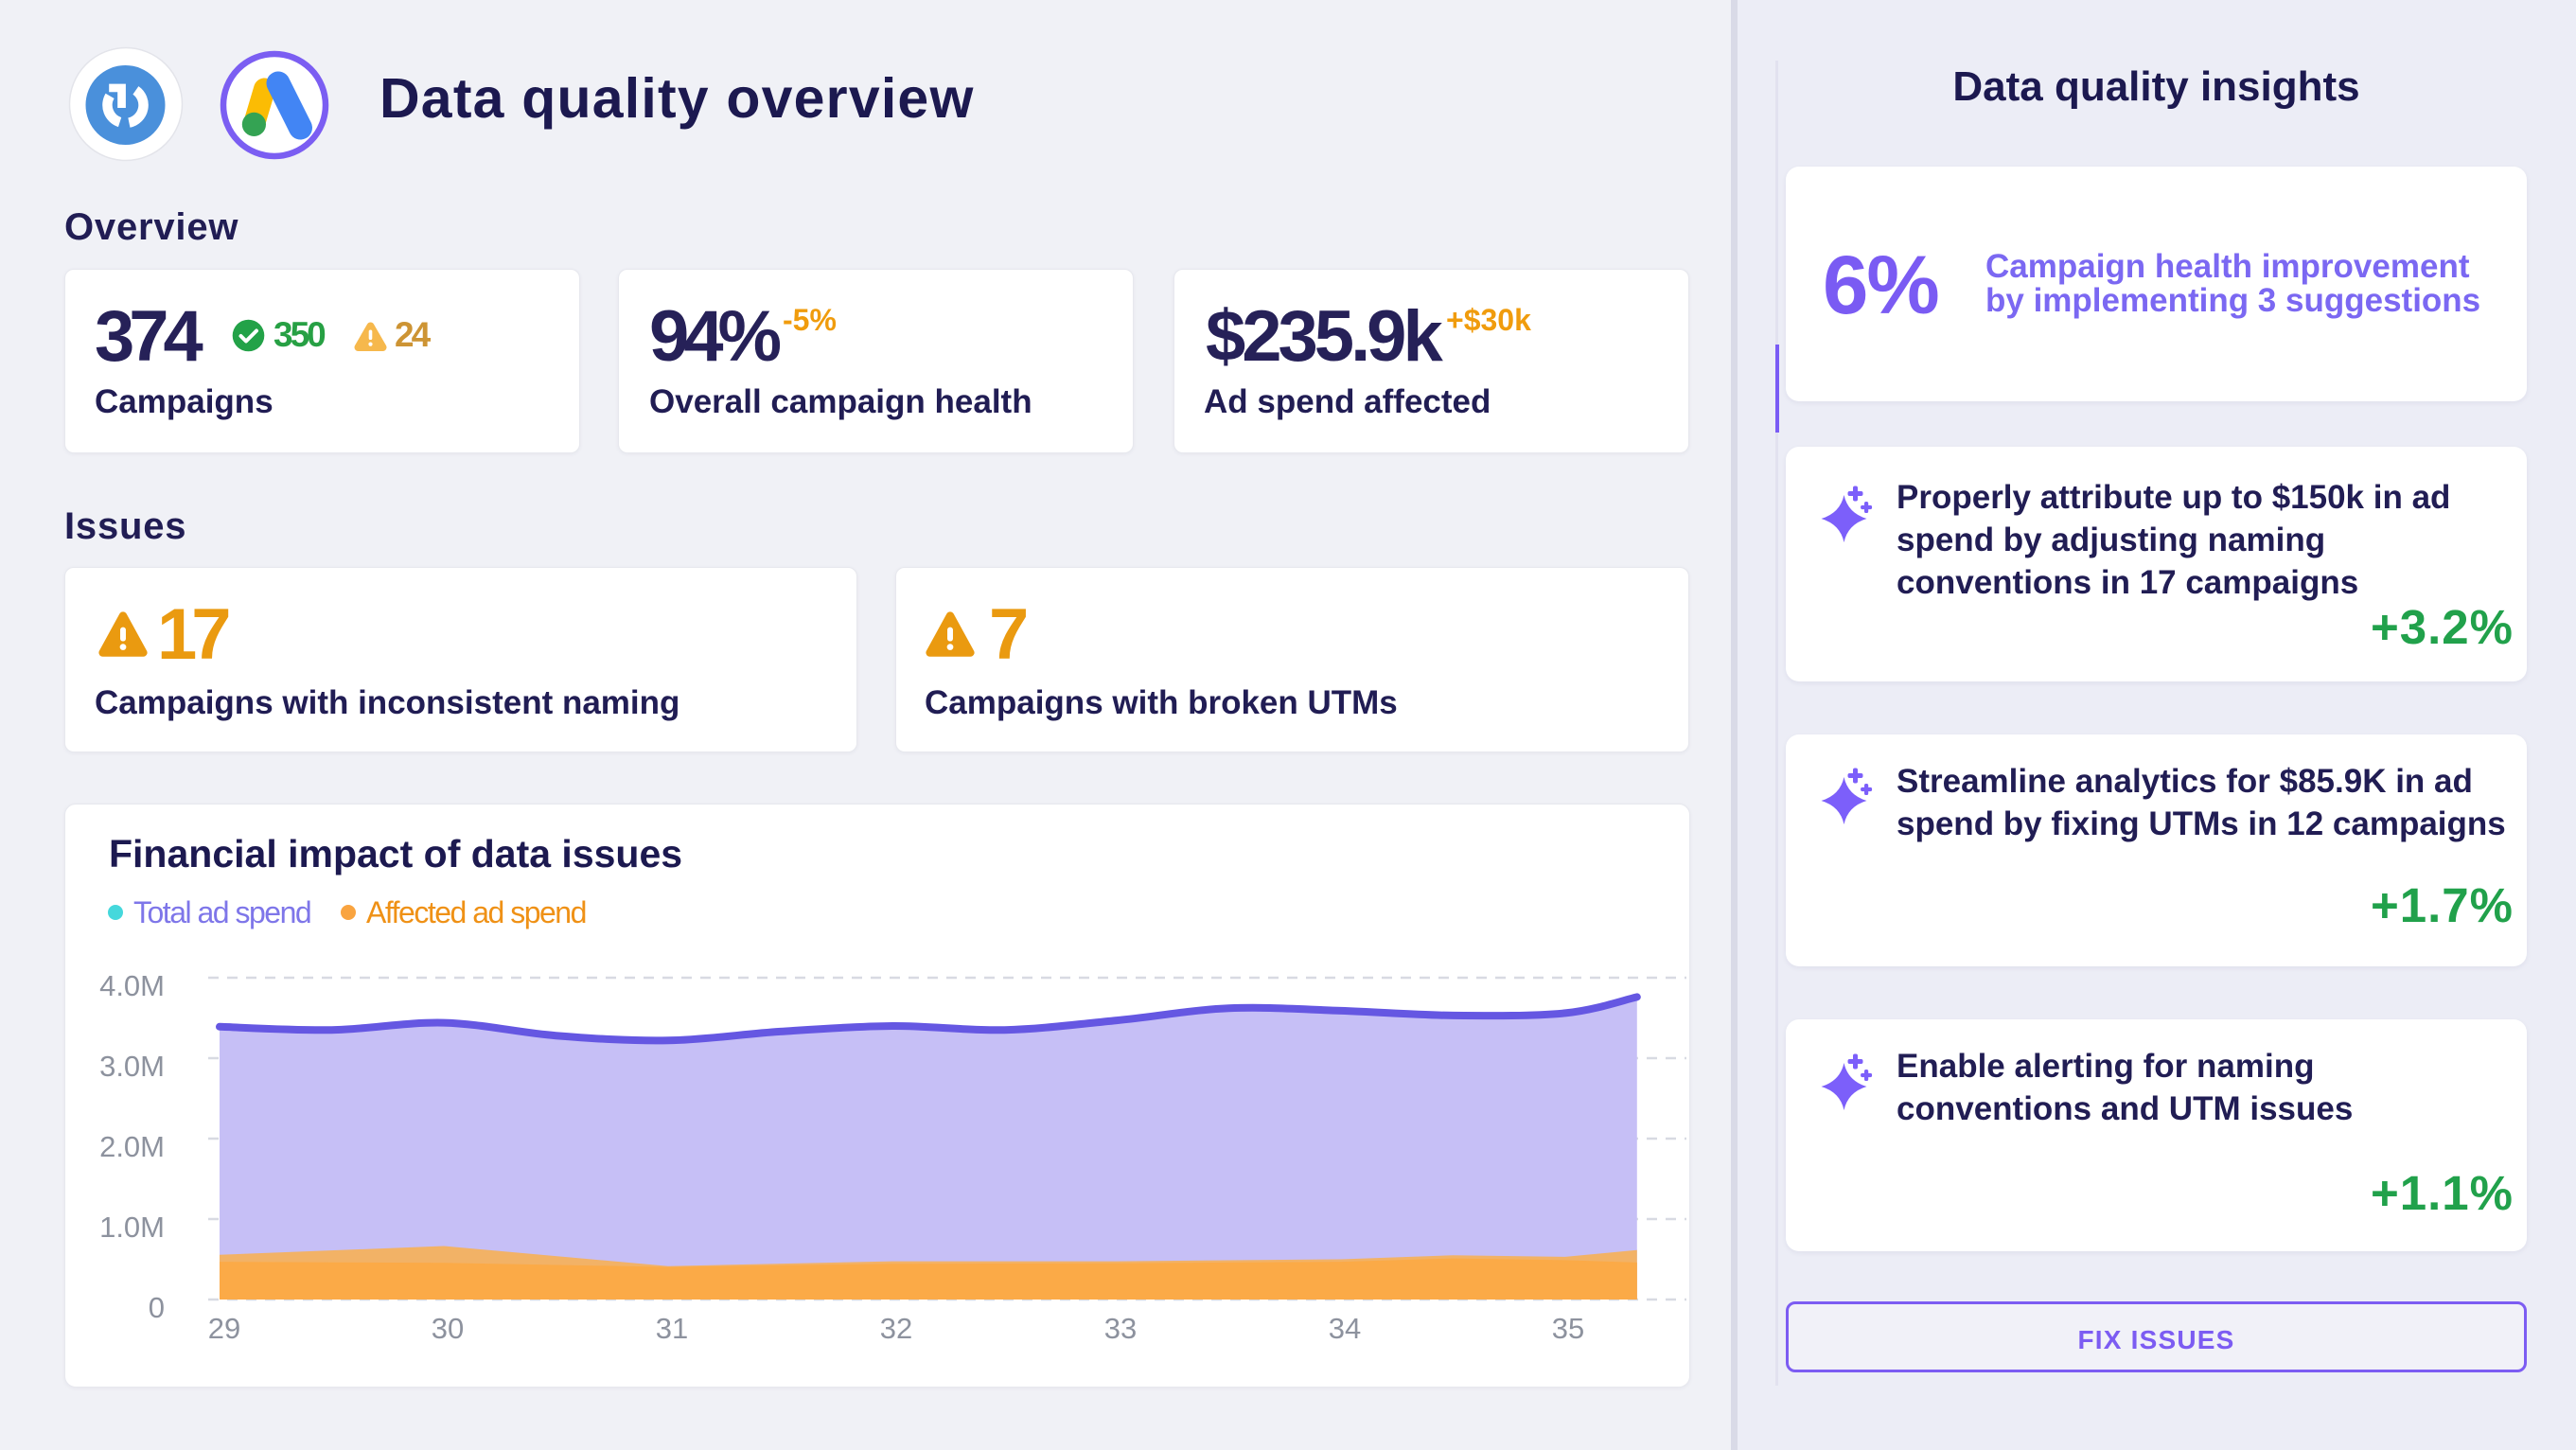 The width and height of the screenshot is (2576, 1450). I want to click on svg-text: 33, so click(1120, 1328).